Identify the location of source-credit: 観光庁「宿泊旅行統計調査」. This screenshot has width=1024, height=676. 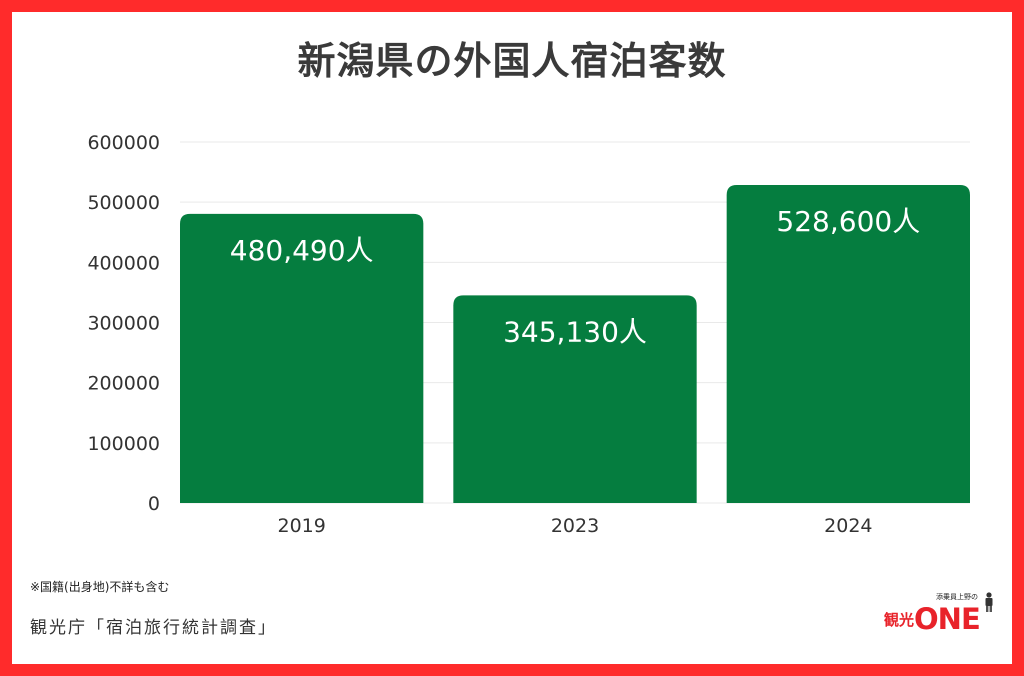
(153, 628).